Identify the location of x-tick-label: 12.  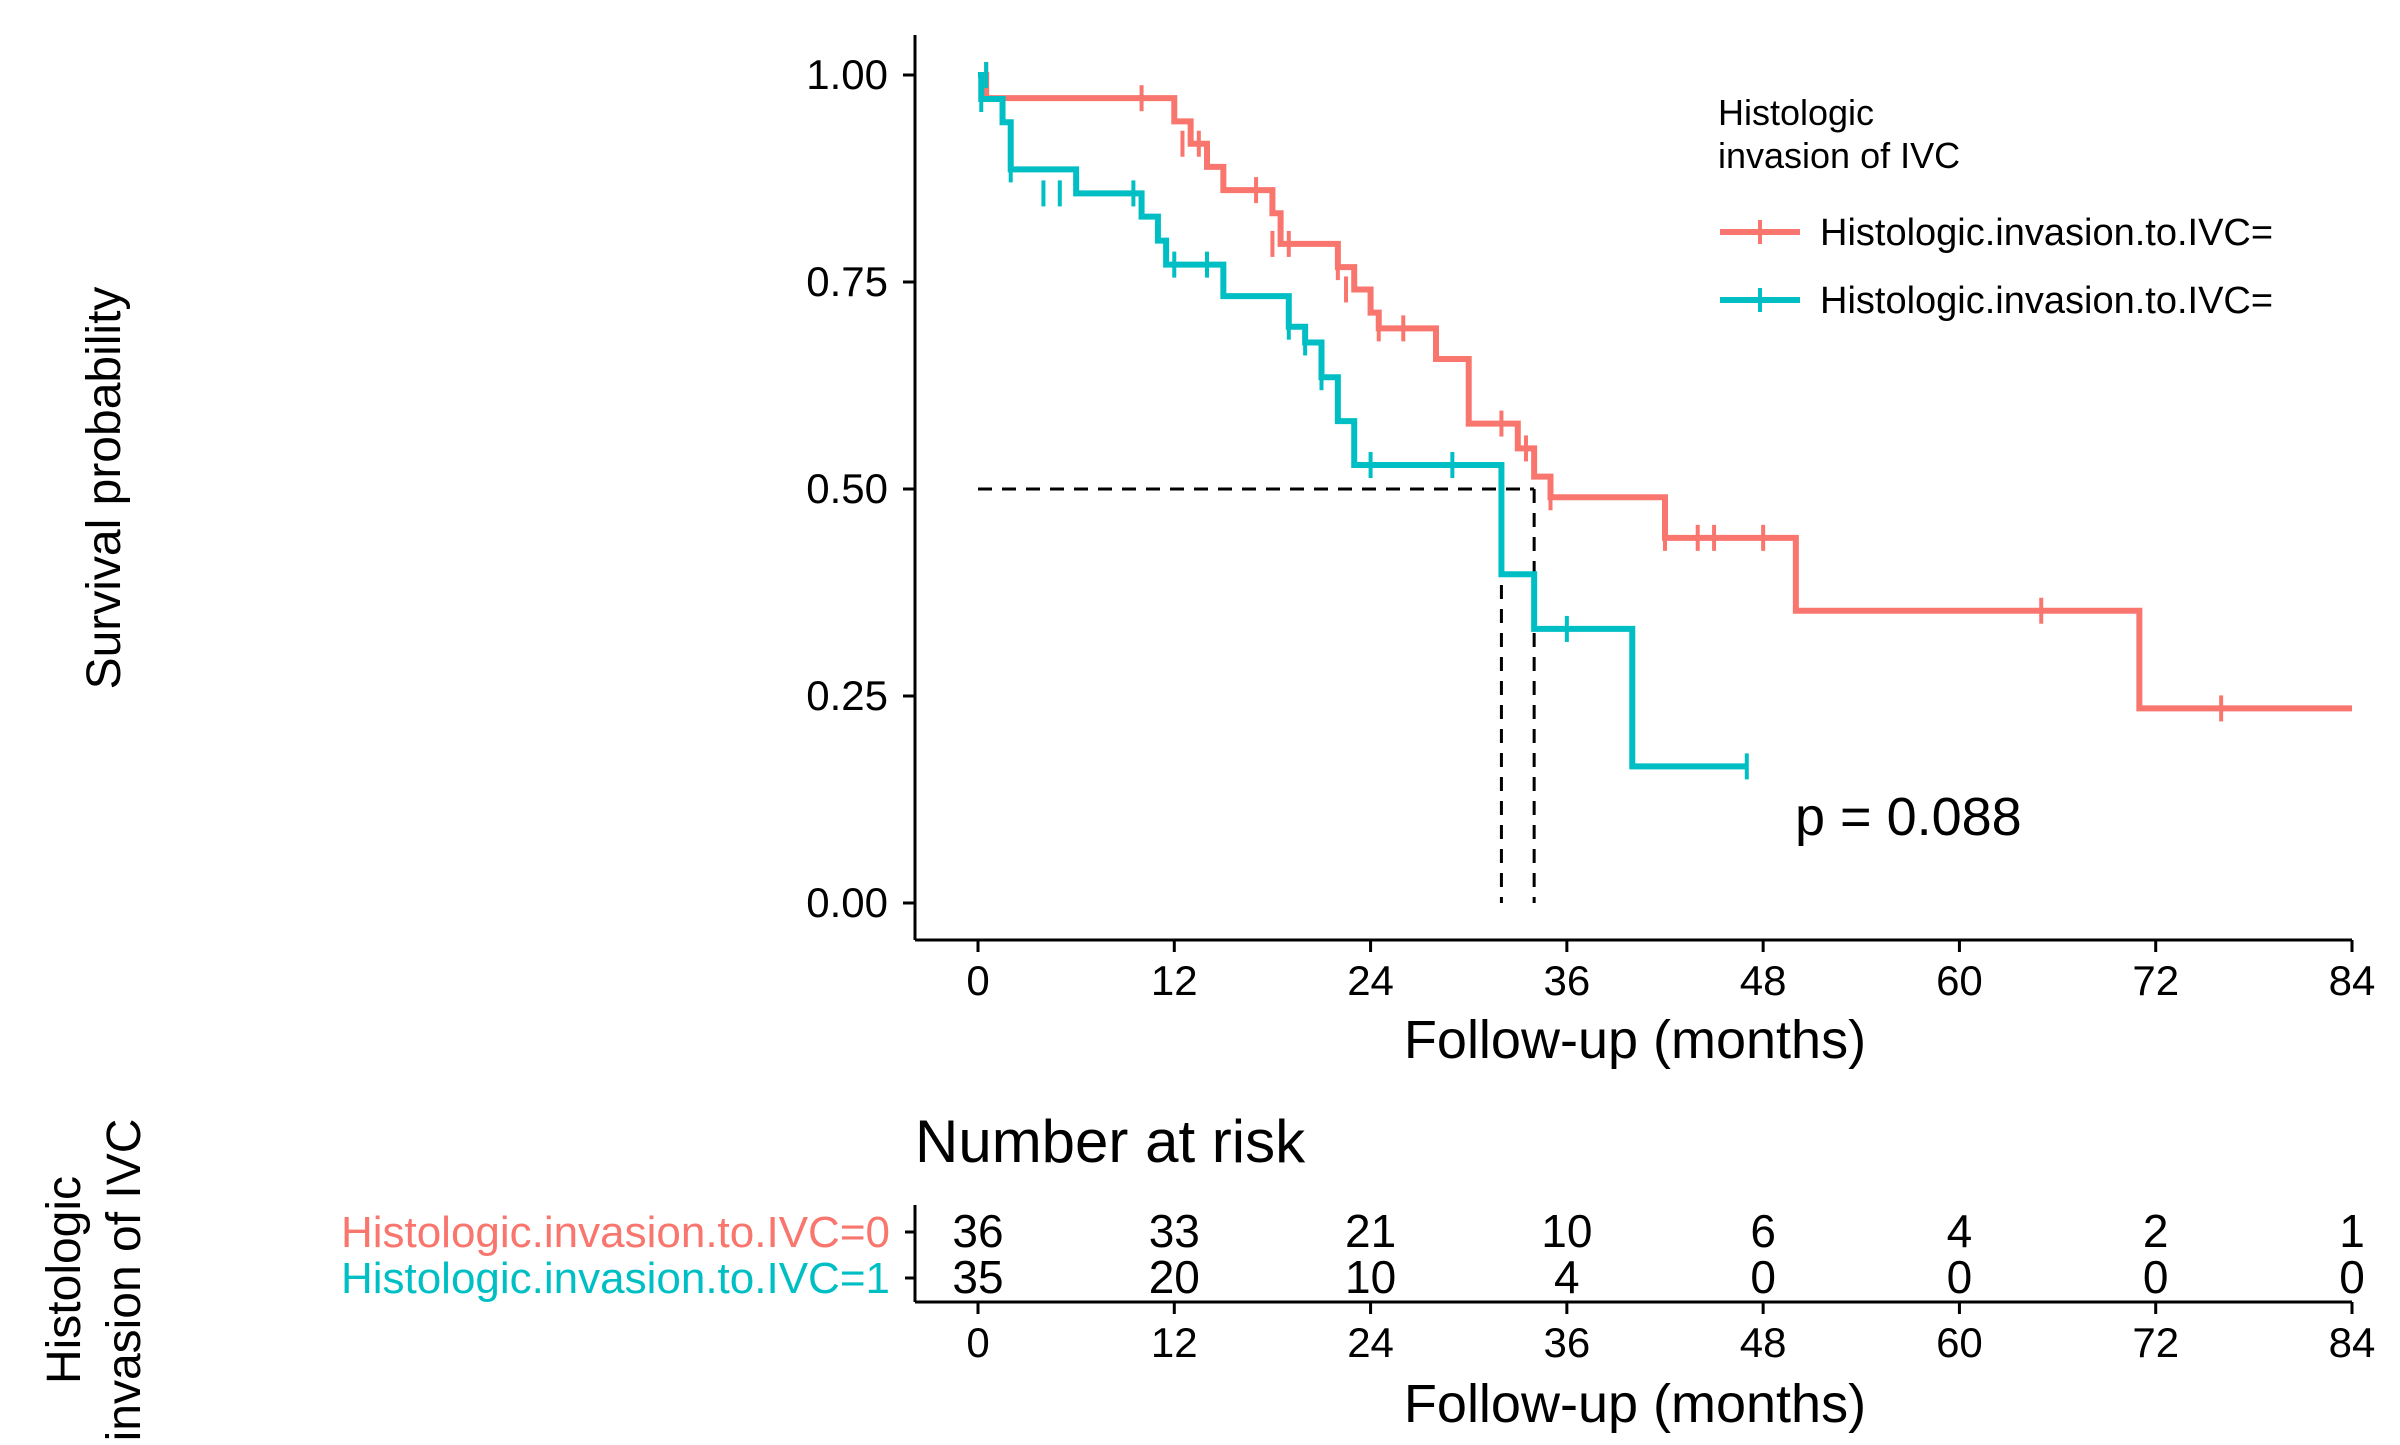
(1174, 980).